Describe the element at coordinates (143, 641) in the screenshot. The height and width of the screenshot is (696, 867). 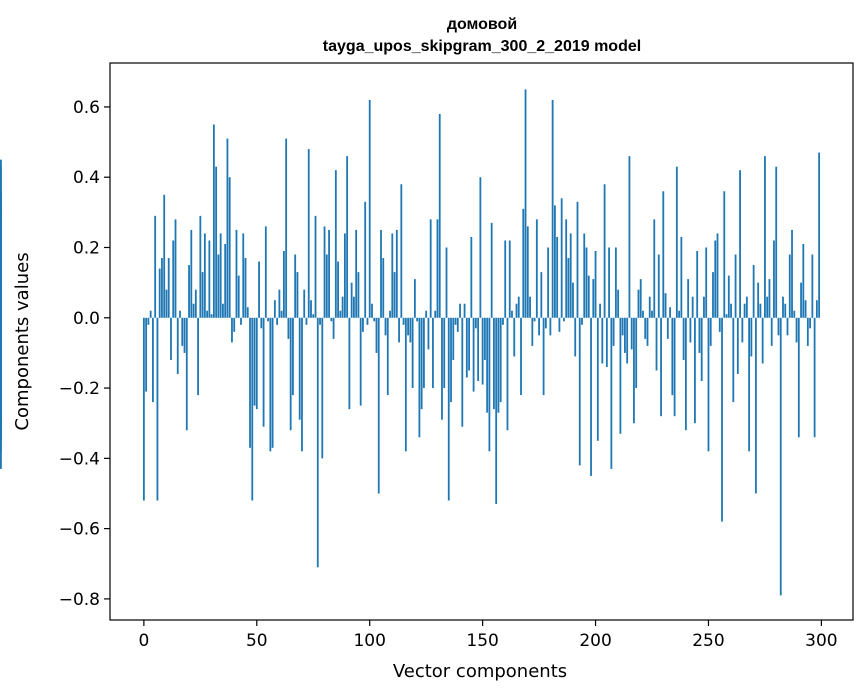
I see `x-tick-label: 0` at that location.